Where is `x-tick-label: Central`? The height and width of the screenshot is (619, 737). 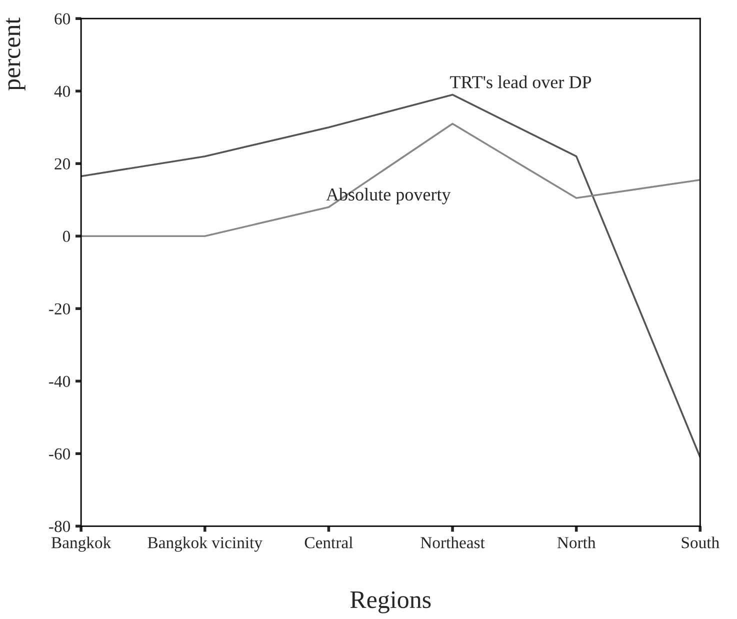
x-tick-label: Central is located at coordinates (328, 542).